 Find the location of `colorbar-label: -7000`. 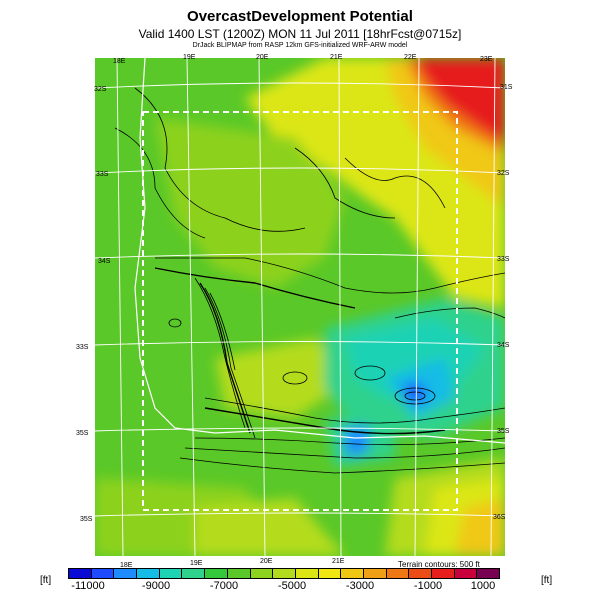

colorbar-label: -7000 is located at coordinates (224, 586).